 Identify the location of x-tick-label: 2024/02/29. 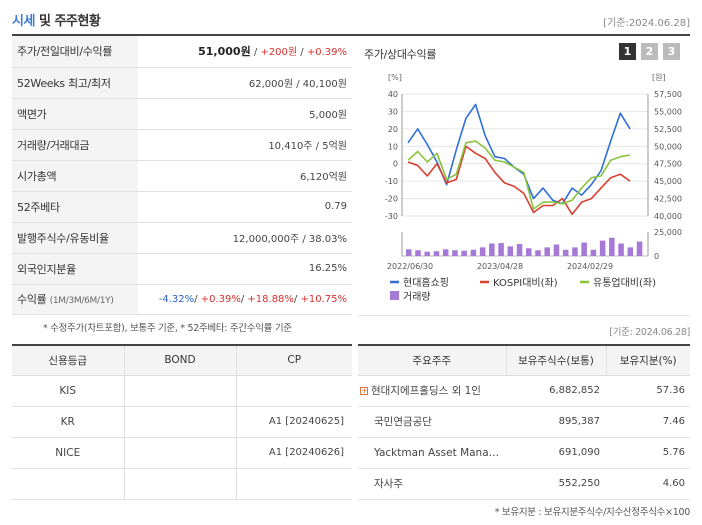
(590, 266).